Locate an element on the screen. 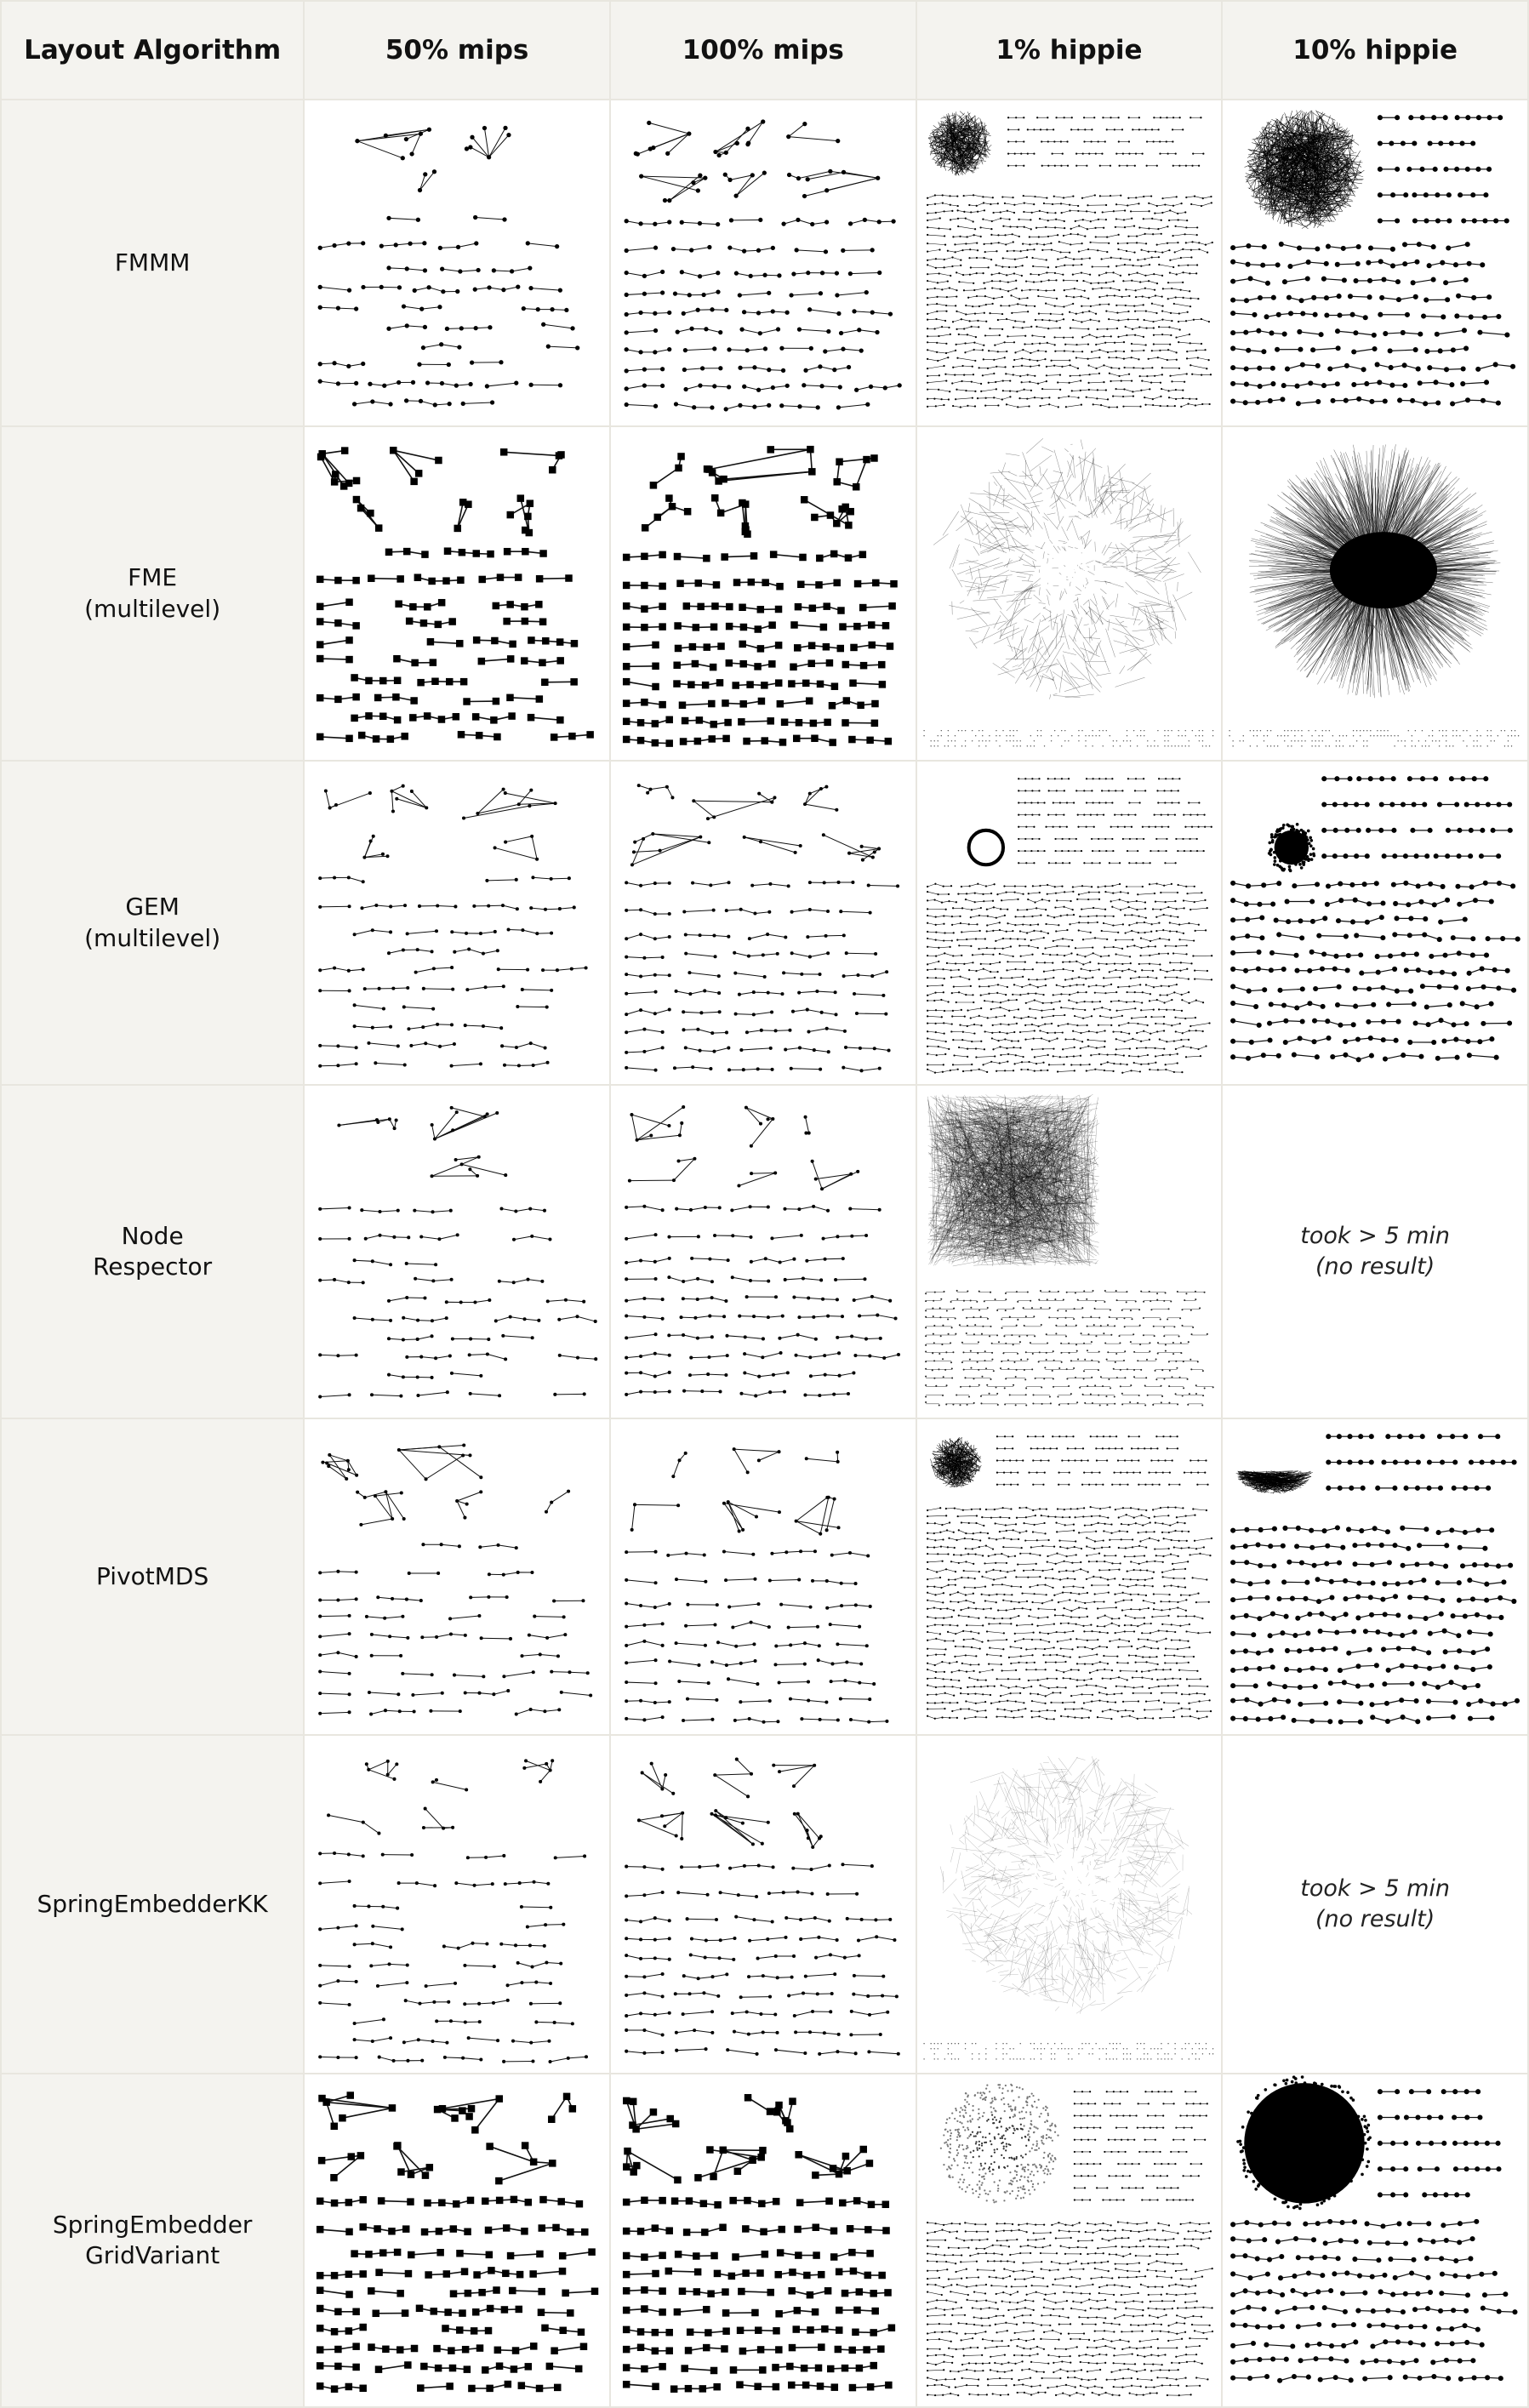 The height and width of the screenshot is (2408, 1529). algorithm-row: GEM(multilevel) is located at coordinates (764, 923).